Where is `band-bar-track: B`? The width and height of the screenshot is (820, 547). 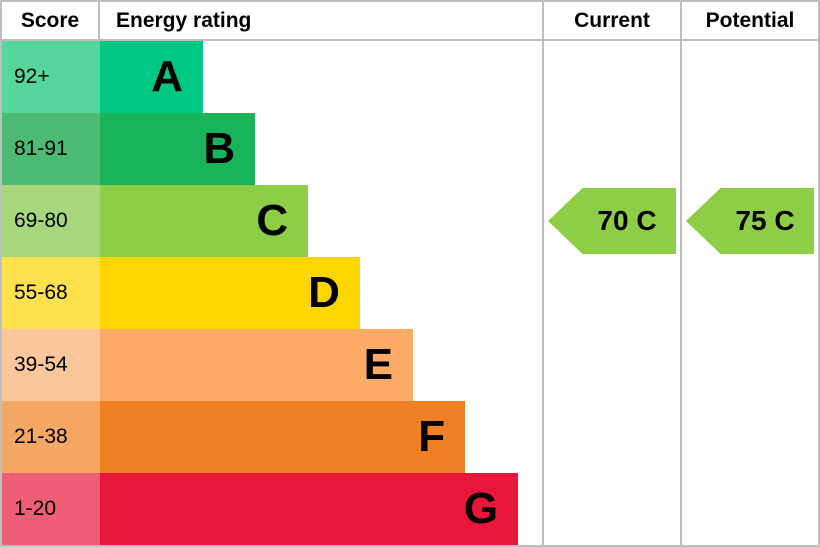
band-bar-track: B is located at coordinates (321, 149).